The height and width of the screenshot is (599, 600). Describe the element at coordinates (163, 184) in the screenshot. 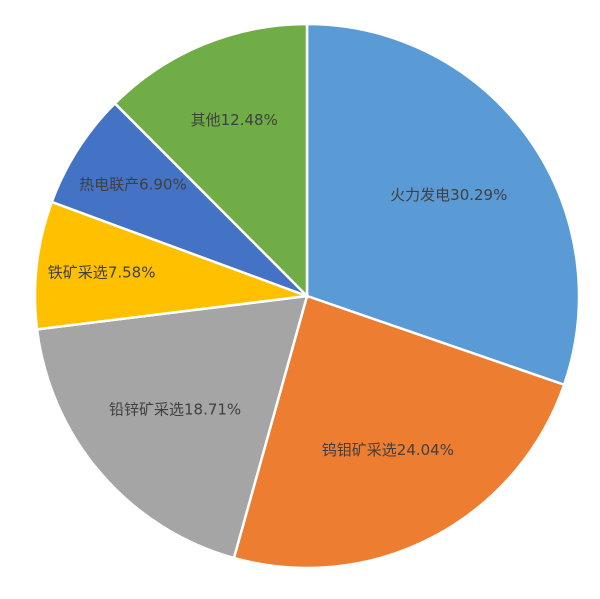

I see `value-label: 6.90%` at that location.